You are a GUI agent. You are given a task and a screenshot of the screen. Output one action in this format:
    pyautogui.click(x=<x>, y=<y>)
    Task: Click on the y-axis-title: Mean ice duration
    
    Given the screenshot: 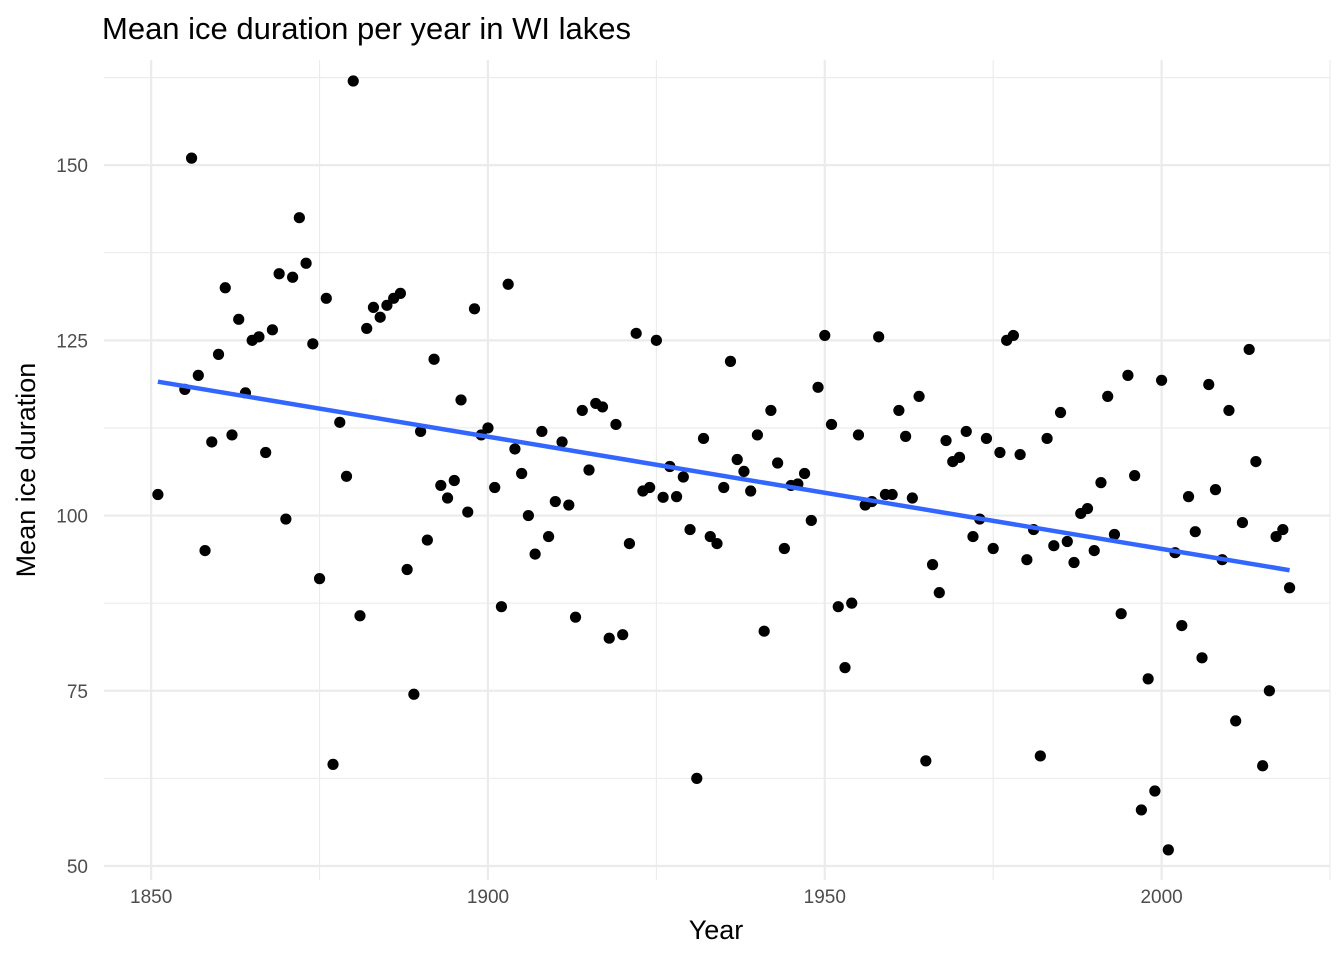 What is the action you would take?
    pyautogui.click(x=26, y=470)
    